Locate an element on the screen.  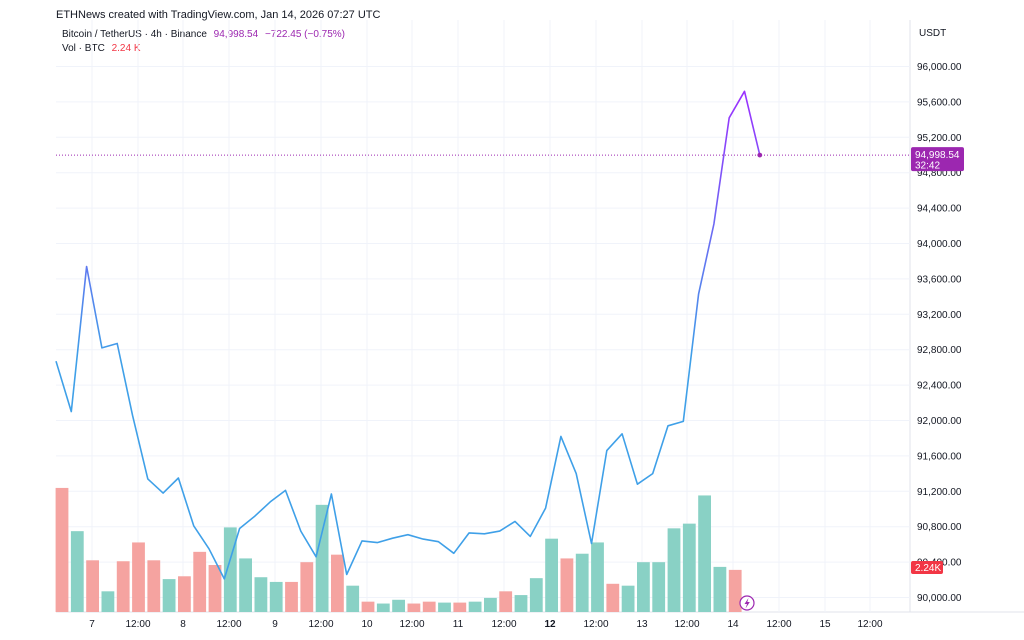
x-tick-label: 10 is located at coordinates (367, 624).